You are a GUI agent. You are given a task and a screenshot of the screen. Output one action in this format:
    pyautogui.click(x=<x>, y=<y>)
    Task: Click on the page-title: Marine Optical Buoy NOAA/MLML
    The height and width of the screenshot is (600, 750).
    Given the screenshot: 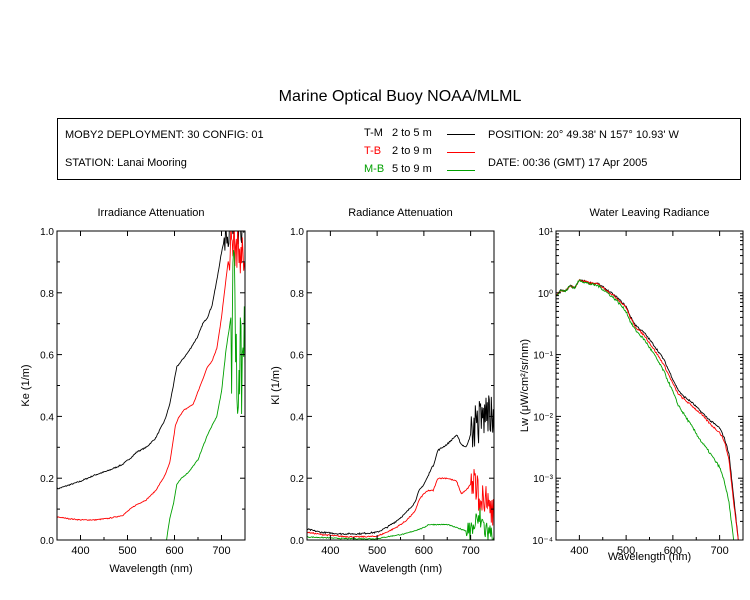 What is the action you would take?
    pyautogui.click(x=400, y=96)
    